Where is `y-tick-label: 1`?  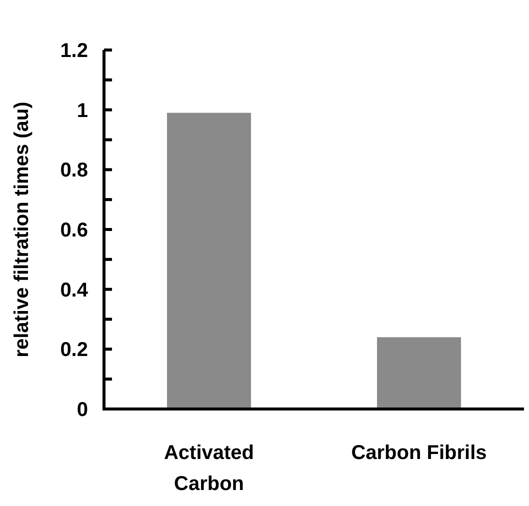
y-tick-label: 1 is located at coordinates (82, 111).